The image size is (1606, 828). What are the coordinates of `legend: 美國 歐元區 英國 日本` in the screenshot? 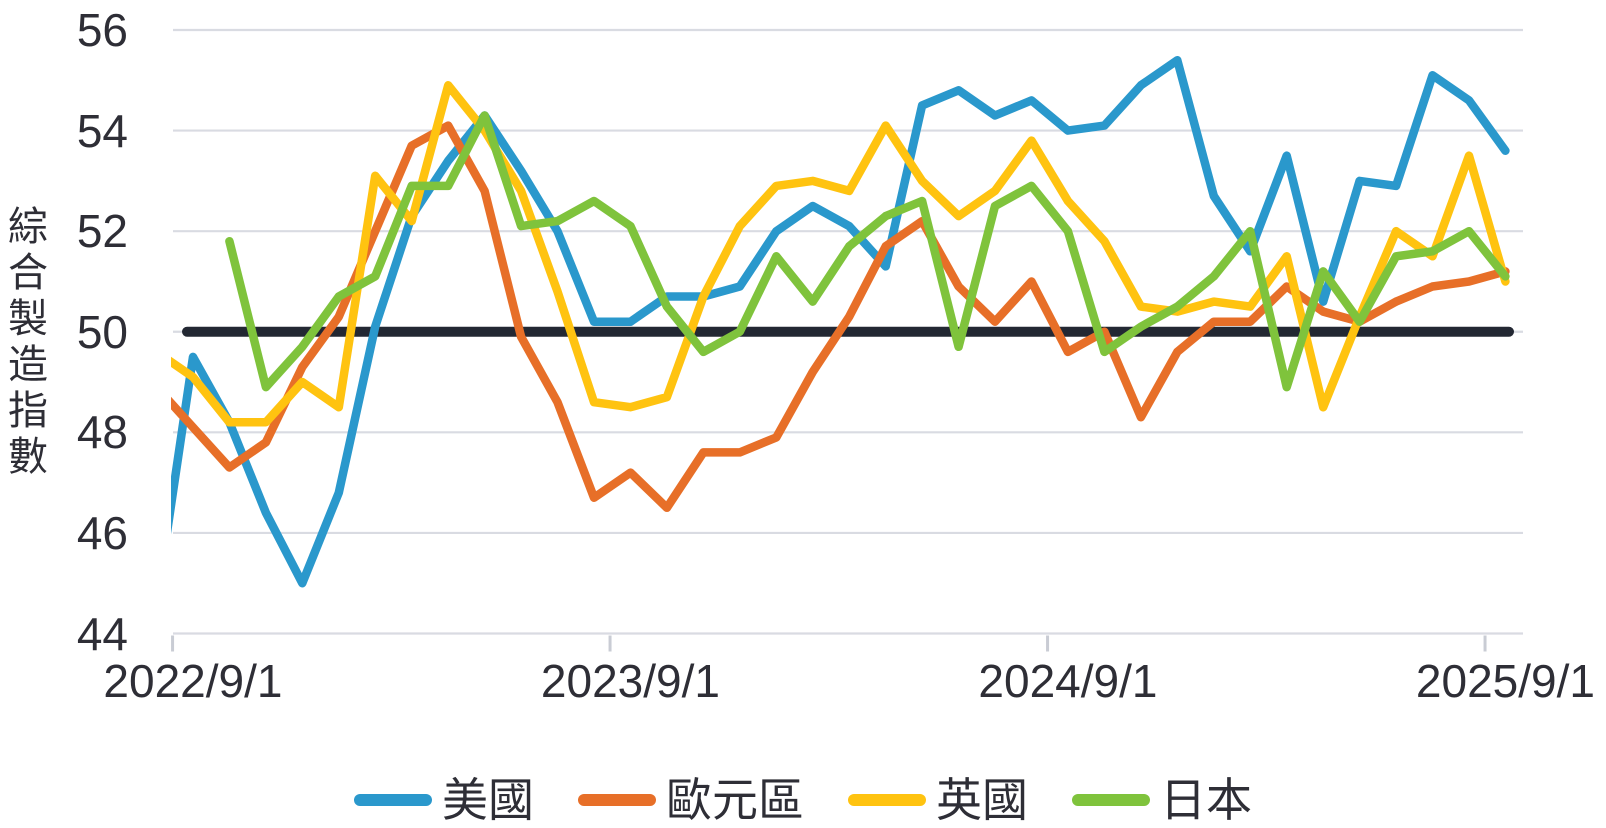 It's located at (803, 800).